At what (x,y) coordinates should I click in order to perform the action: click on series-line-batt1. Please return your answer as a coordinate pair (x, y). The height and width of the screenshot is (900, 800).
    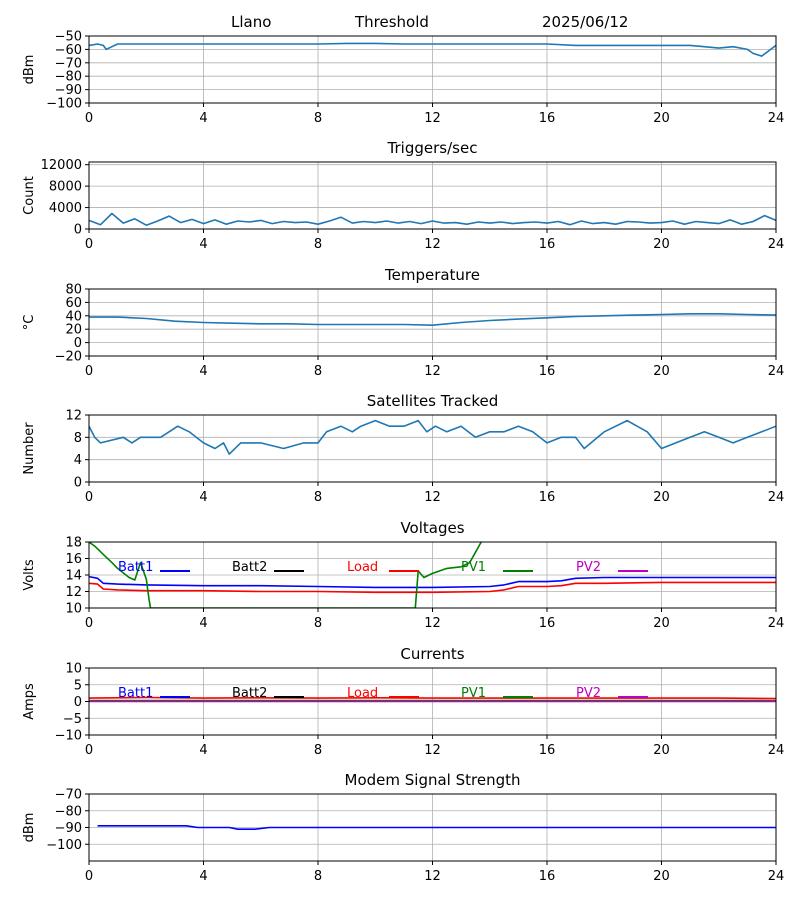
    Looking at the image, I should click on (432, 582).